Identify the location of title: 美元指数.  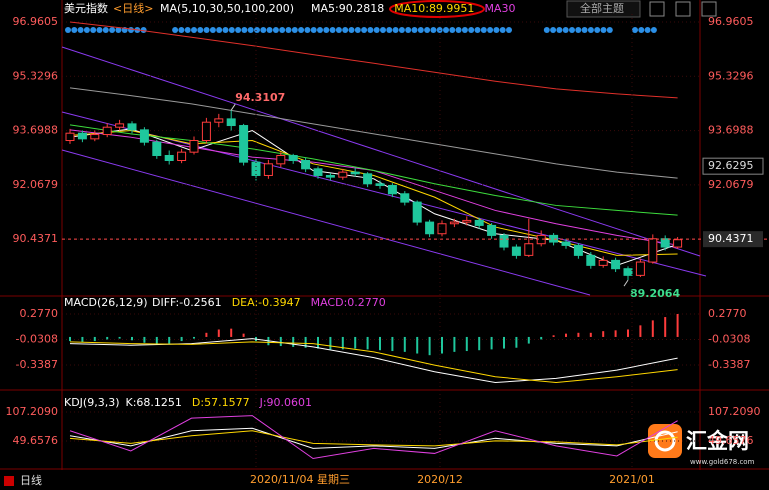
(86, 8).